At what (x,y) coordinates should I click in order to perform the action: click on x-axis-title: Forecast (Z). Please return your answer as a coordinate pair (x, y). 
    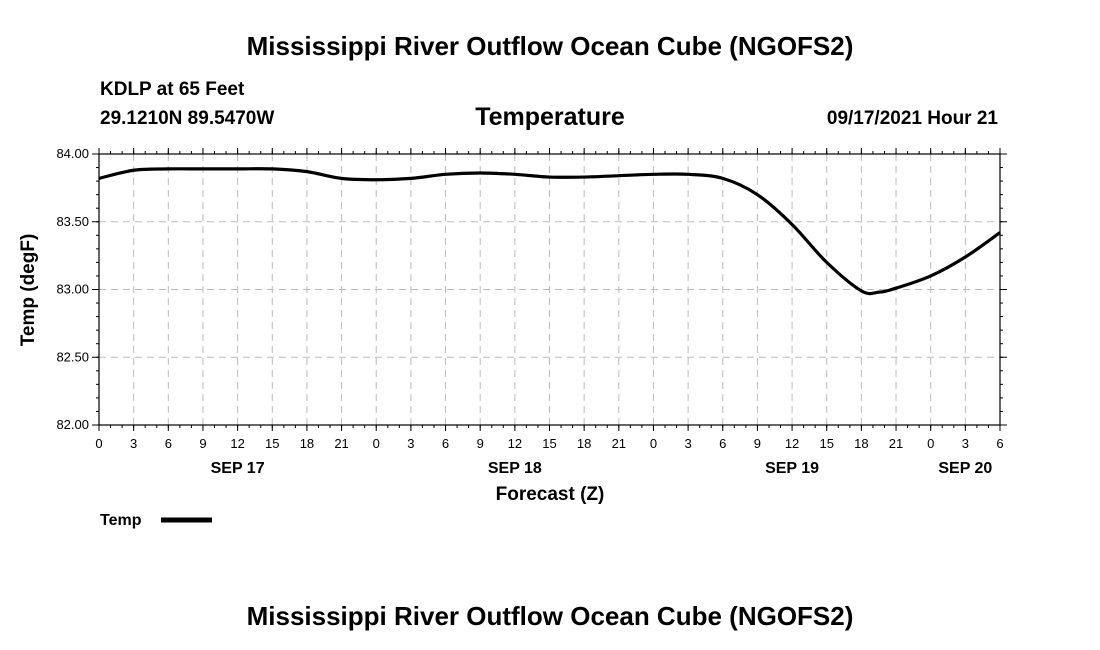
    Looking at the image, I should click on (550, 494).